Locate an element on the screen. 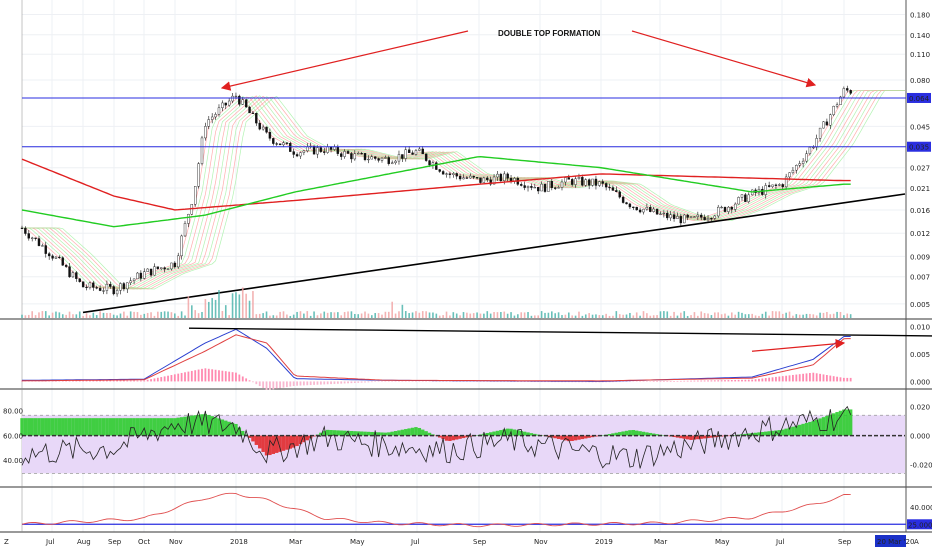  macd-trendline is located at coordinates (560, 332).